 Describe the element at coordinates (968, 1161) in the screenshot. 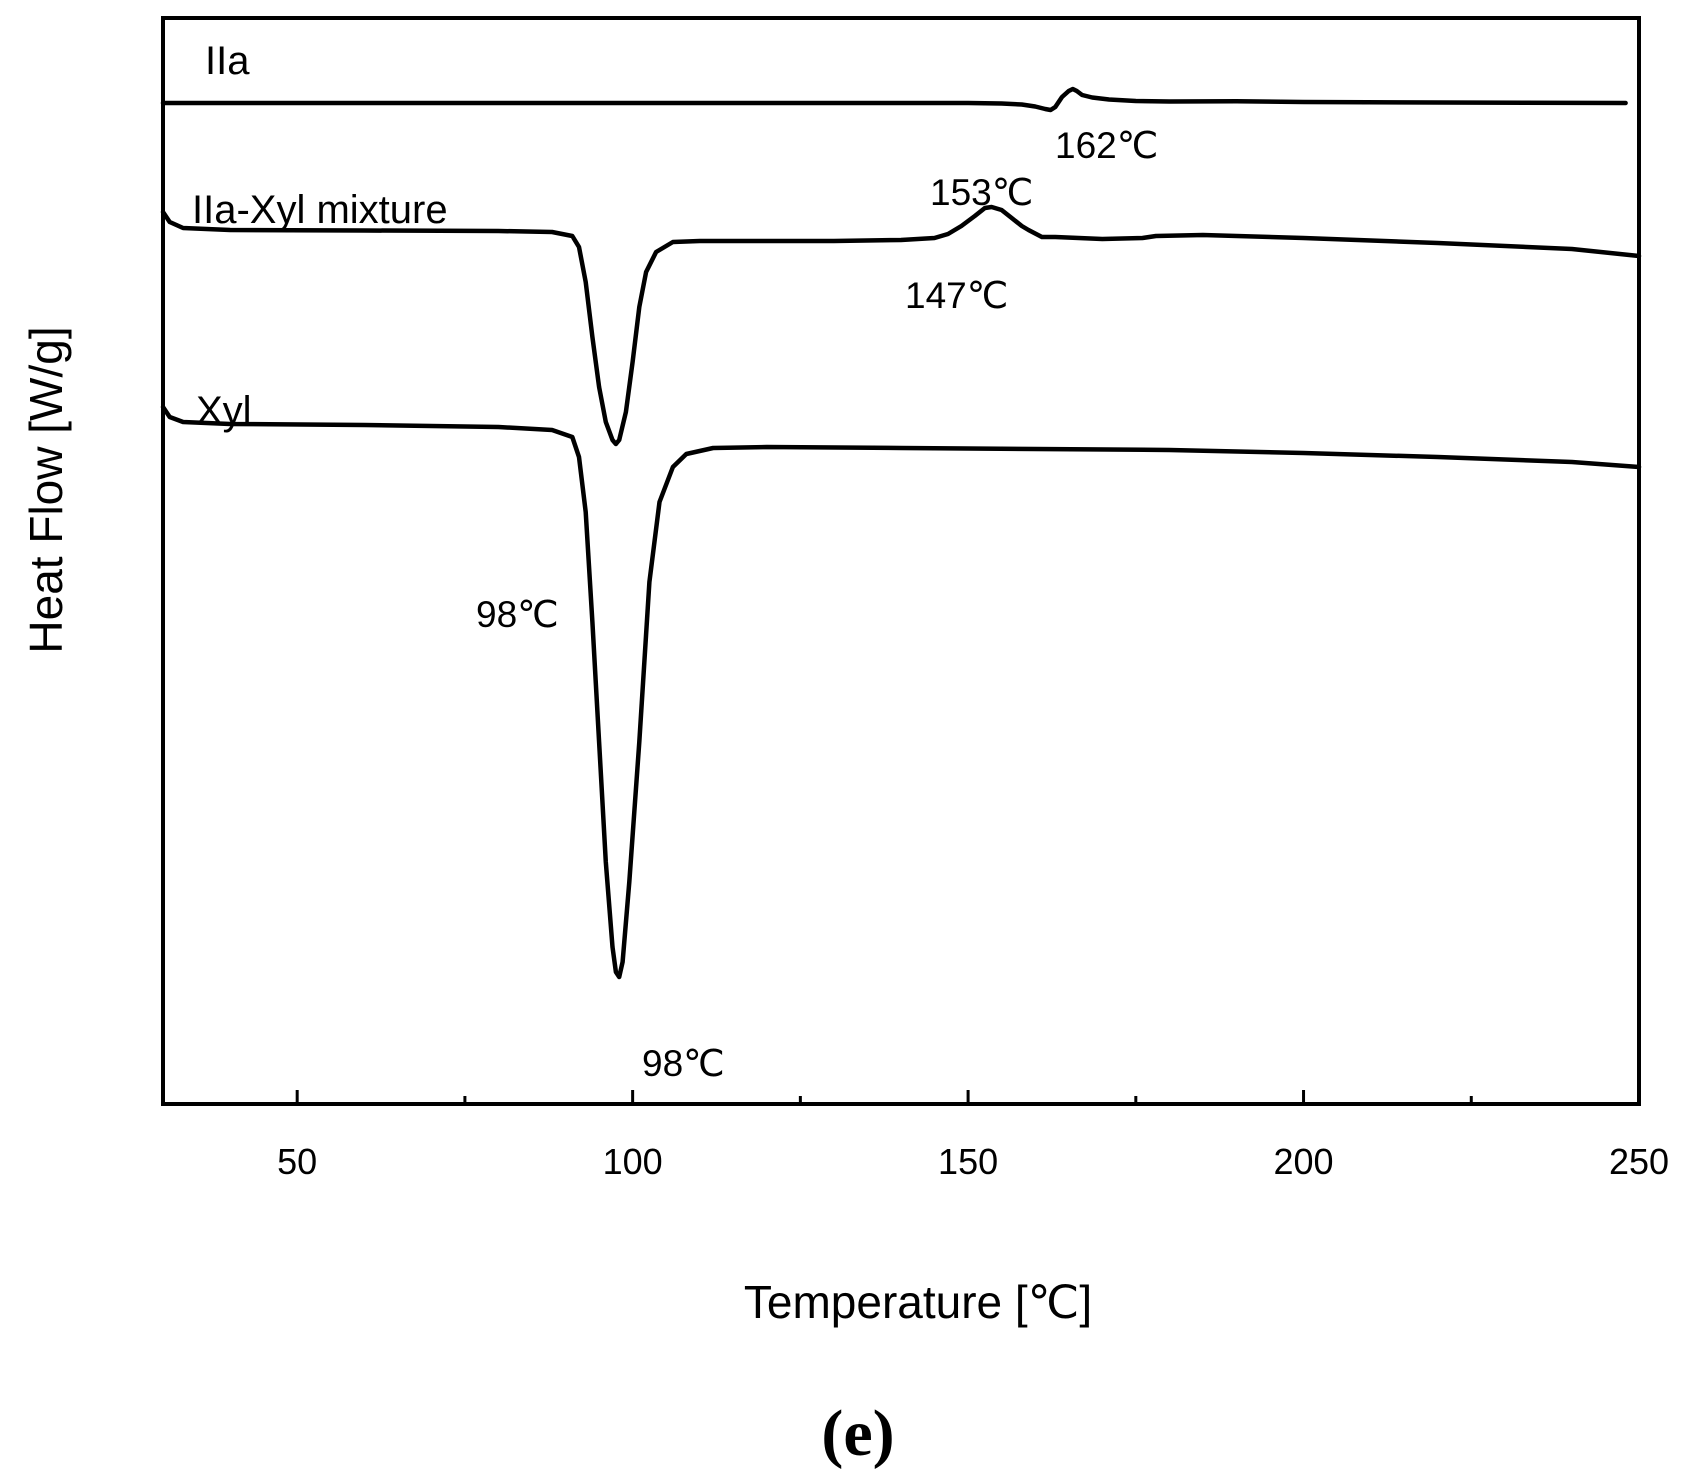

I see `x-tick-label: 150` at that location.